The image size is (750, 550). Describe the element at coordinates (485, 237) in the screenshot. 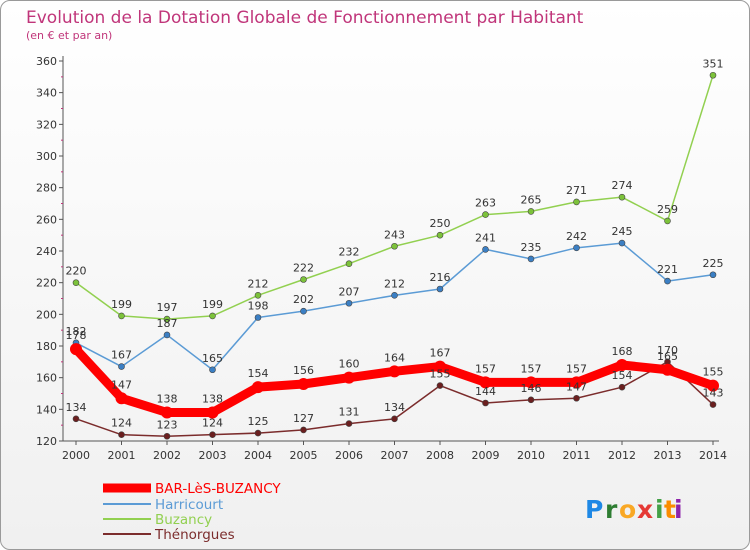

I see `data-label: 241` at that location.